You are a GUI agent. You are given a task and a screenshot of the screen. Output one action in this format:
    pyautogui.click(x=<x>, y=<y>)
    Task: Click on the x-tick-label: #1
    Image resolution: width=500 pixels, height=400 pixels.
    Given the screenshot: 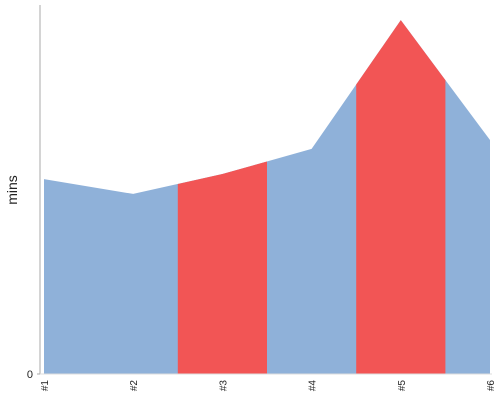 What is the action you would take?
    pyautogui.click(x=45, y=386)
    